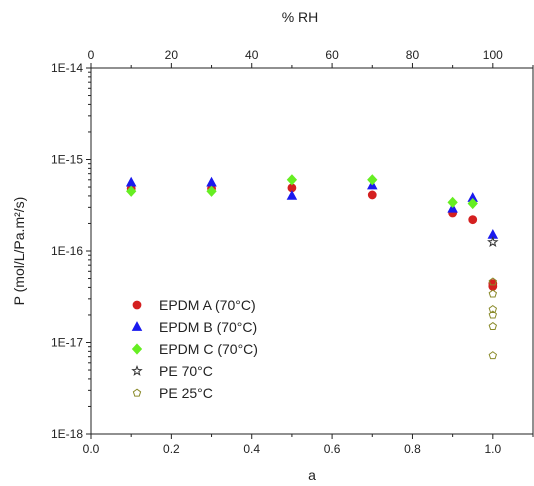 Image resolution: width=534 pixels, height=486 pixels. I want to click on y-tick-label: 1E-16, so click(67, 251).